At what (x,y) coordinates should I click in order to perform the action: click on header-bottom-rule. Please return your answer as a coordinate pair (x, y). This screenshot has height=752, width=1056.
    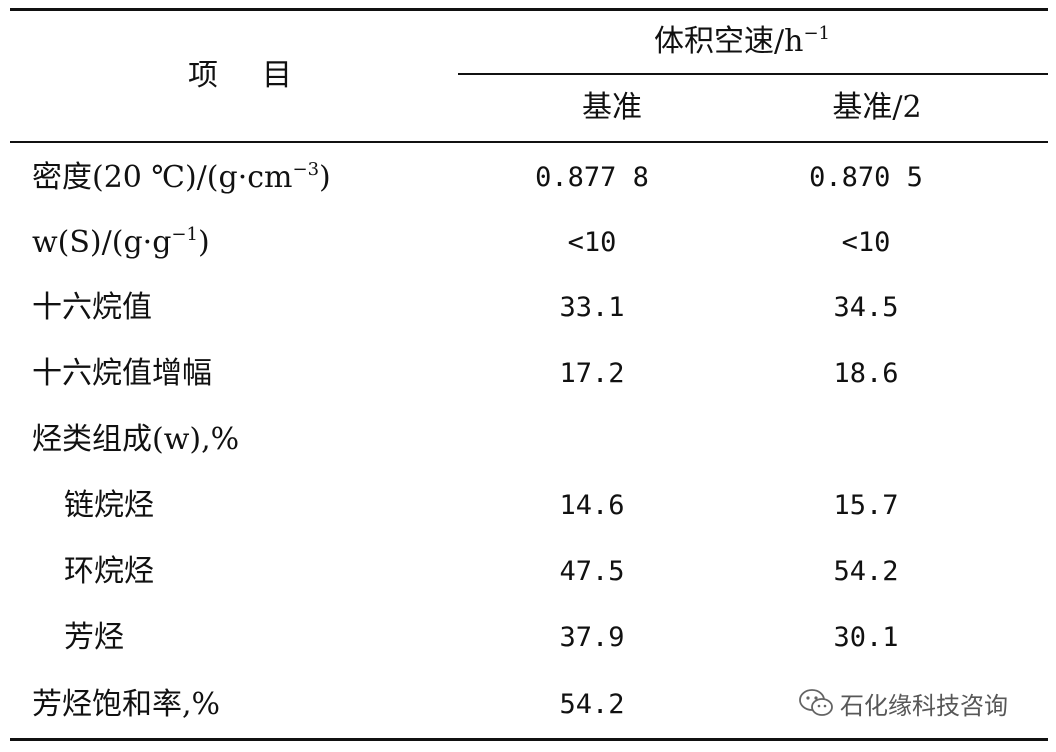
    Looking at the image, I should click on (529, 142).